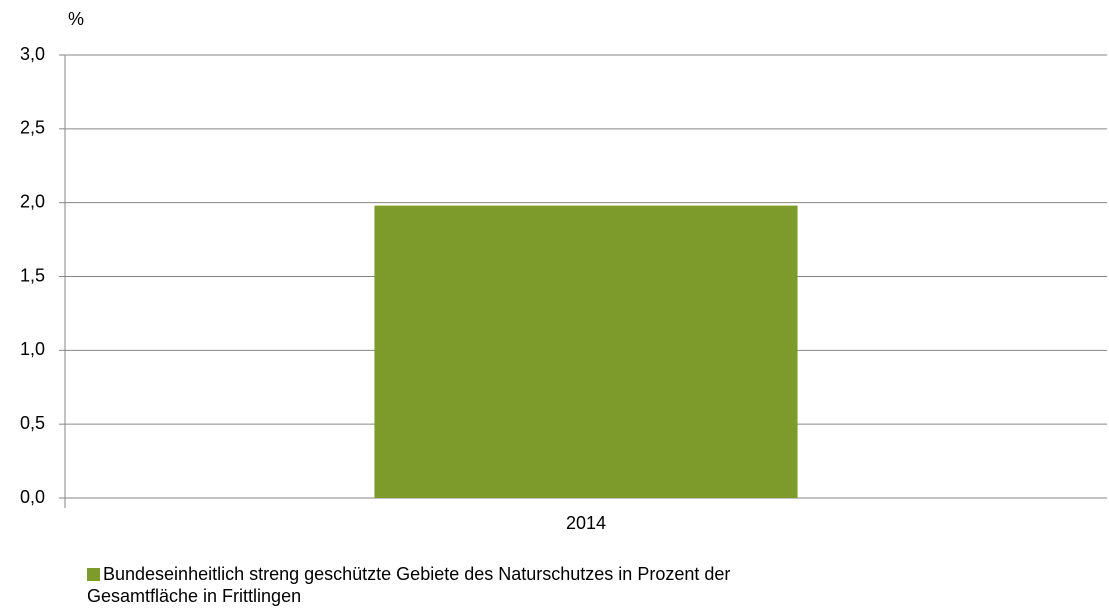 This screenshot has height=612, width=1109. What do you see at coordinates (586, 523) in the screenshot?
I see `x-tick-label: 2014` at bounding box center [586, 523].